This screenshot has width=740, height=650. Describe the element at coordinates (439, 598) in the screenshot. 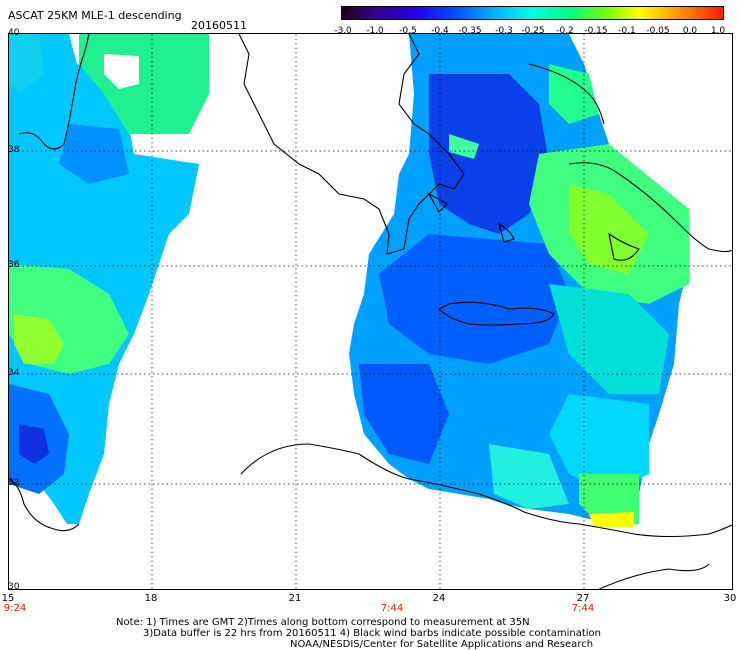

I see `longitude-label: 24` at that location.